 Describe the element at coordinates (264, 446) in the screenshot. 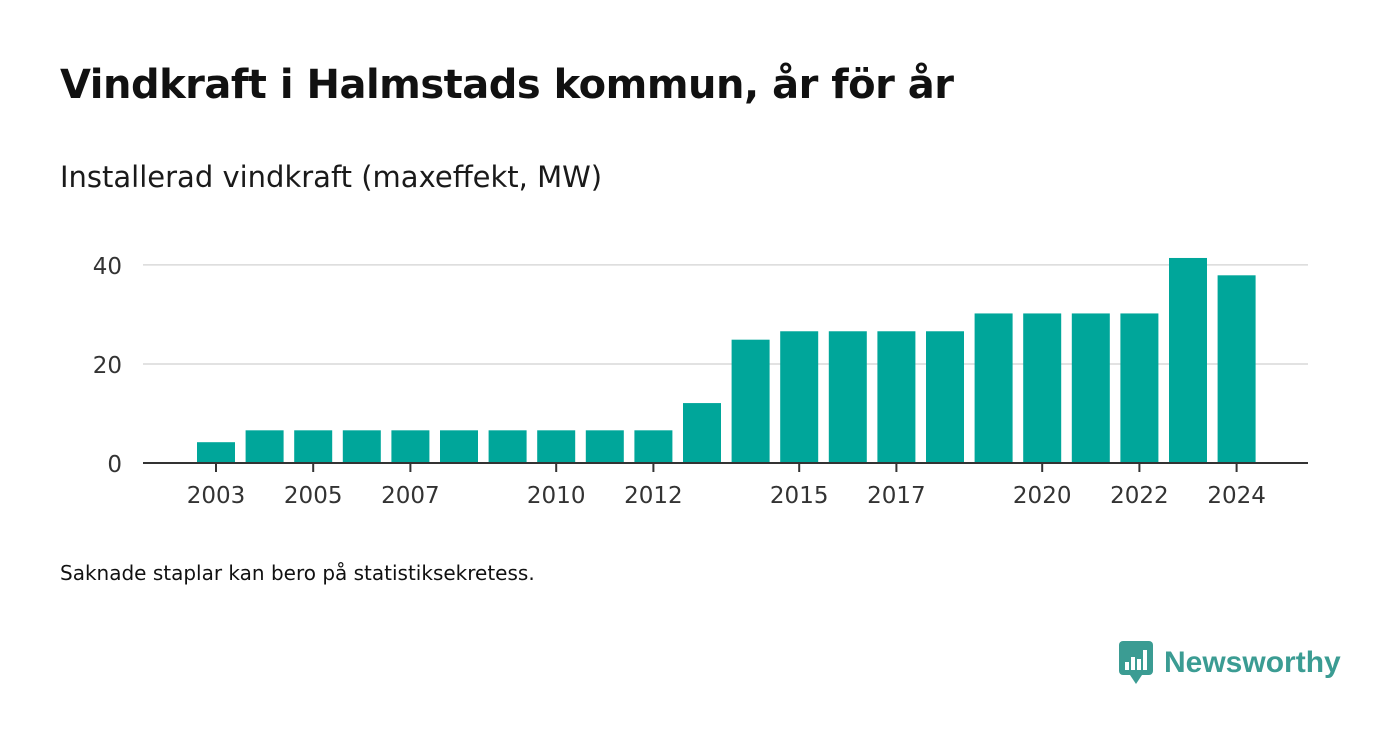

I see `bar-2004` at that location.